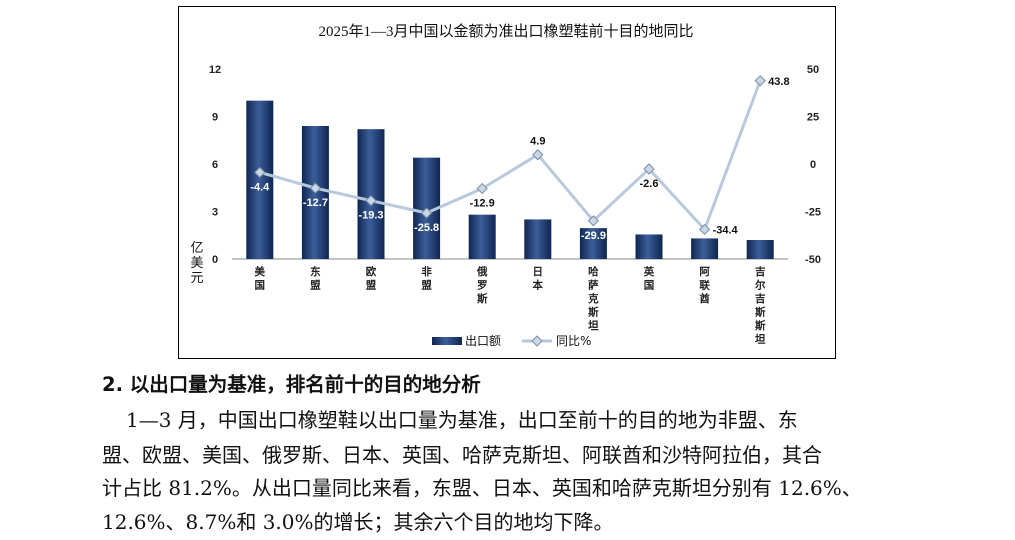 The image size is (1015, 540). I want to click on legend-label: 出口额, so click(483, 341).